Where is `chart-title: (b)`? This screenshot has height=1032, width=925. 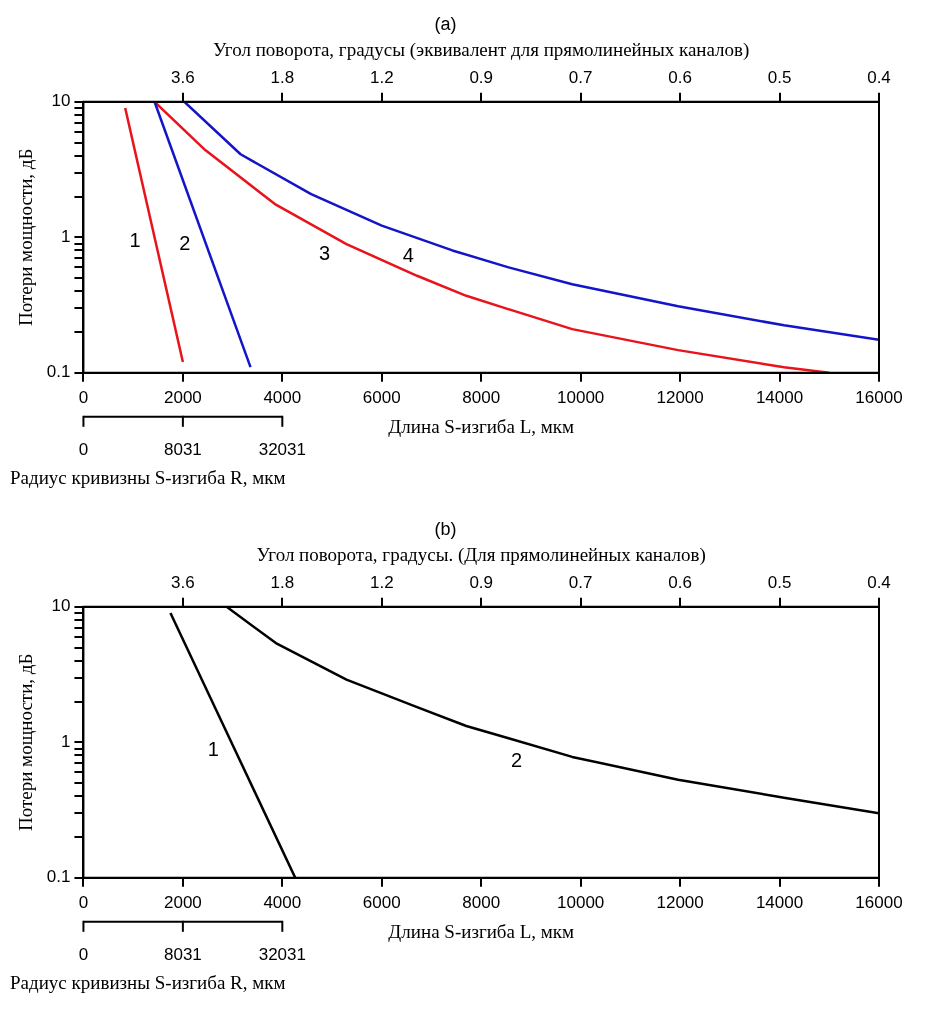
chart-title: (b) is located at coordinates (445, 528).